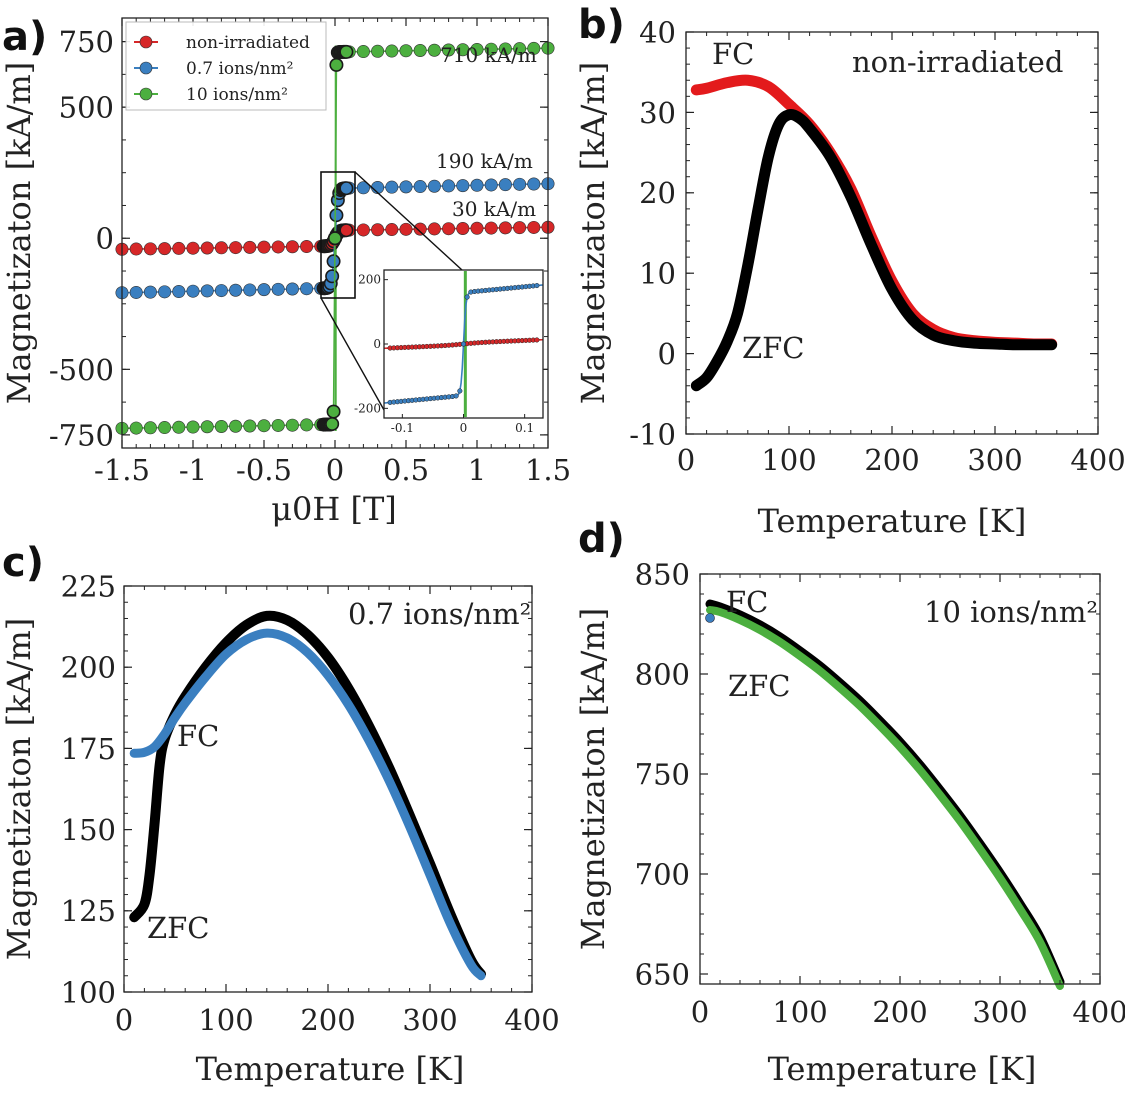  Describe the element at coordinates (307, 795) in the screenshot. I see `panel-c-series-layer` at that location.